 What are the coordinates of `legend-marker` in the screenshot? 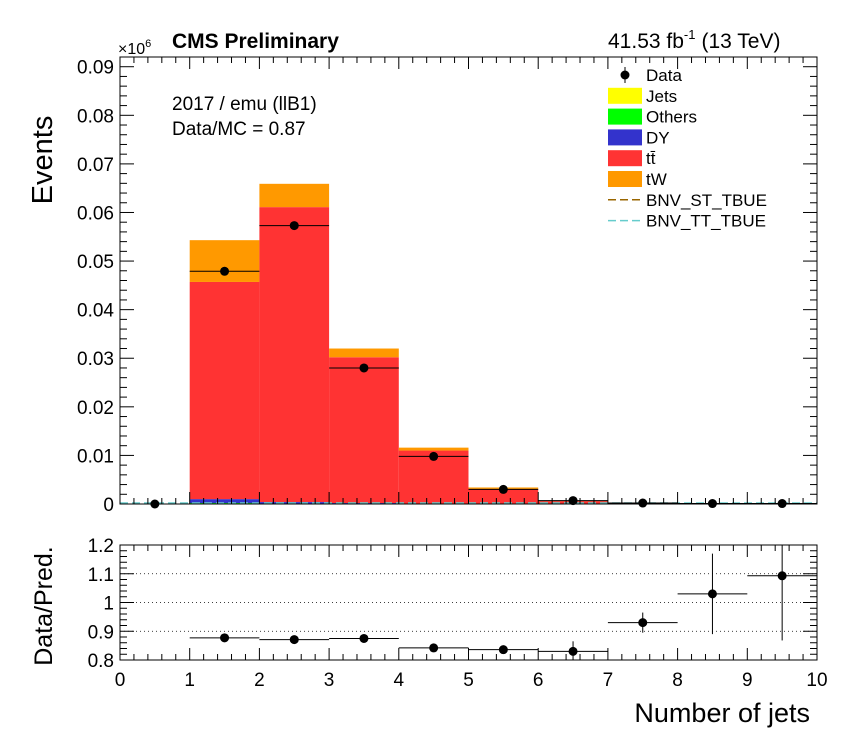 It's located at (625, 75).